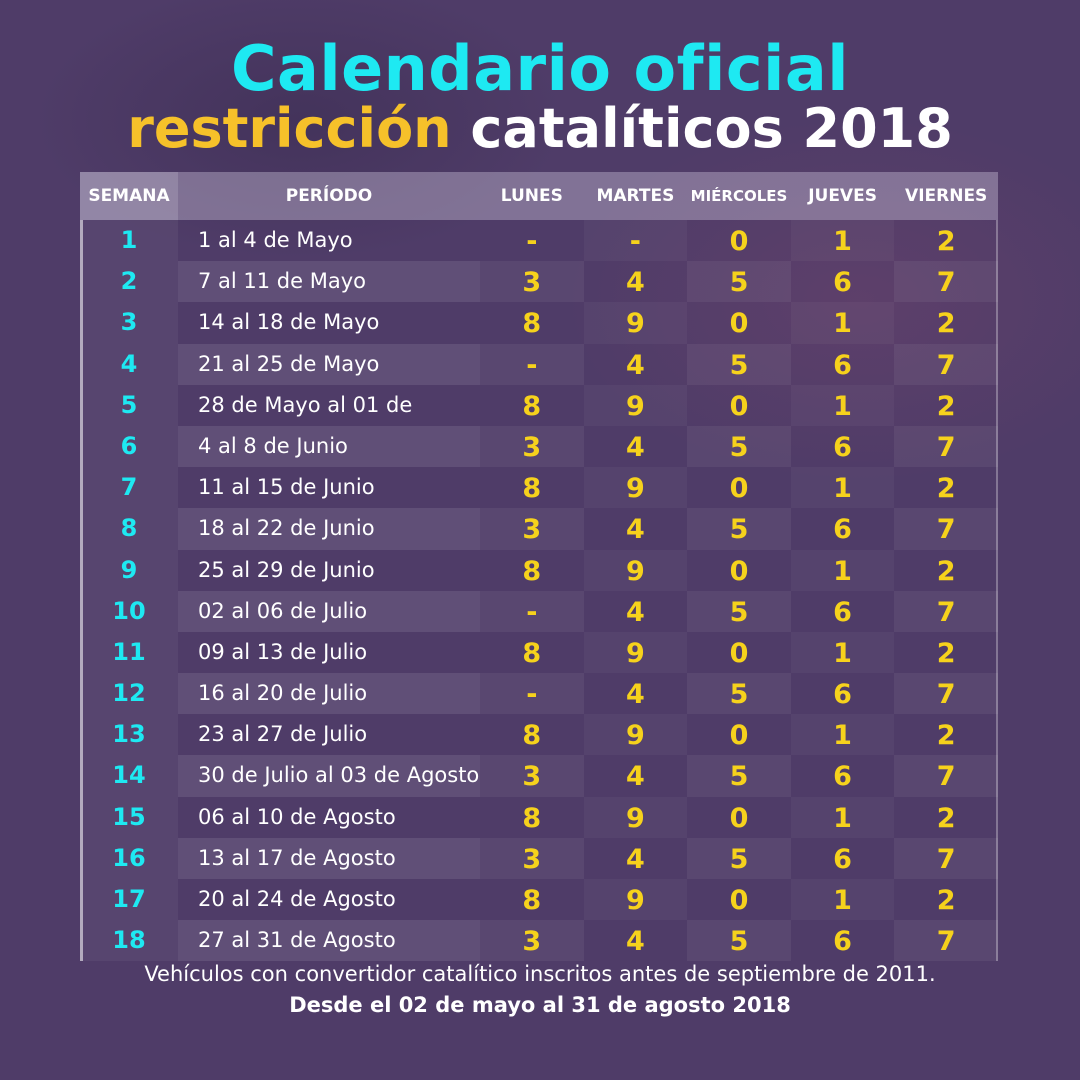 The image size is (1080, 1080). I want to click on cell-semana: 6, so click(129, 446).